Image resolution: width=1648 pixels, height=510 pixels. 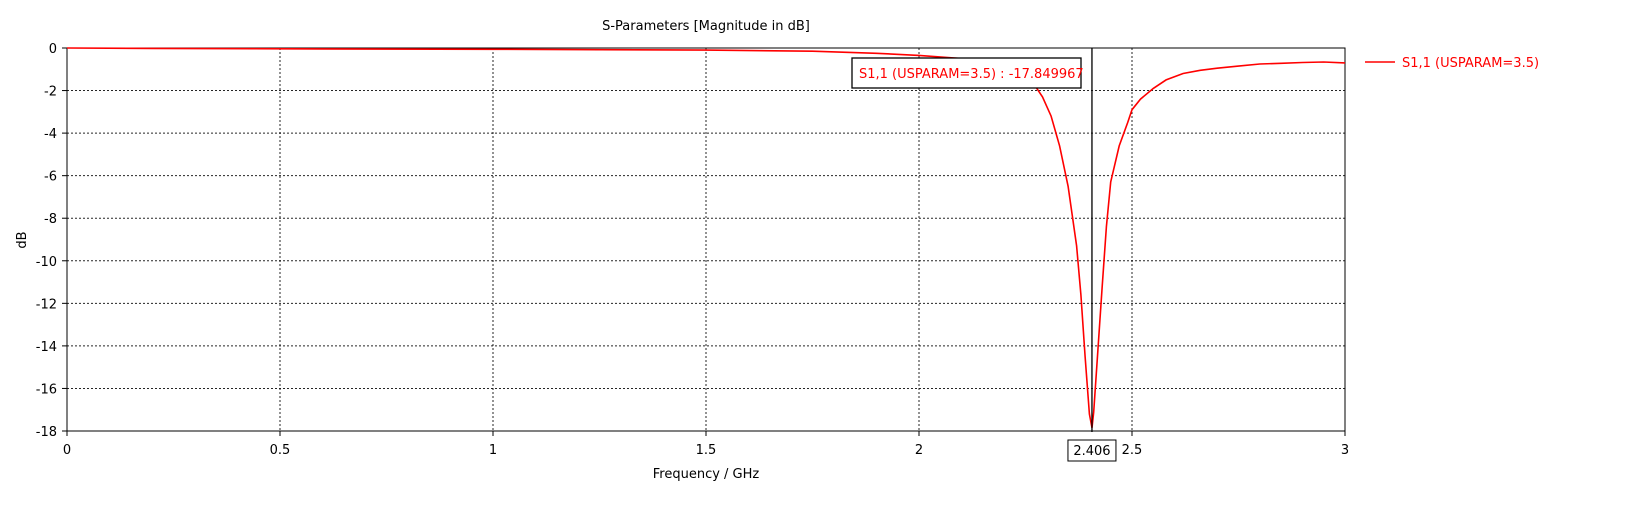 I want to click on y-tick-label: -4, so click(x=50, y=134).